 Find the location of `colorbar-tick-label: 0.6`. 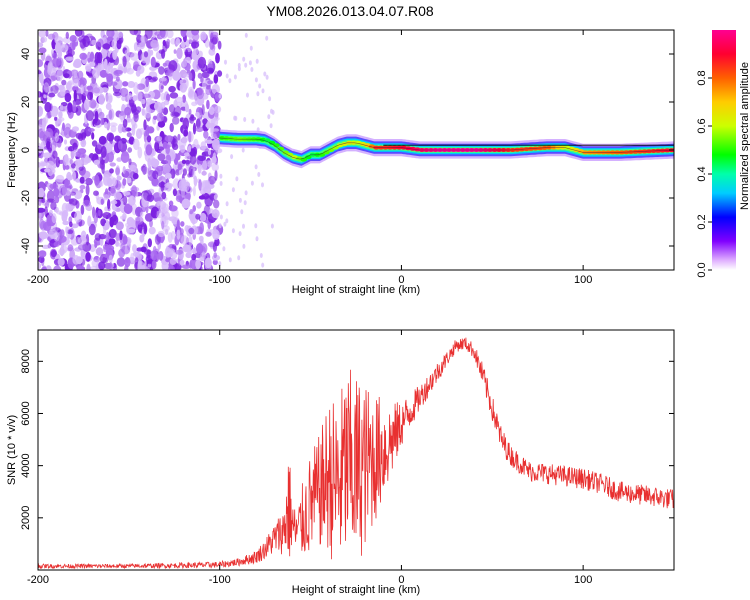

colorbar-tick-label: 0.6 is located at coordinates (702, 125).